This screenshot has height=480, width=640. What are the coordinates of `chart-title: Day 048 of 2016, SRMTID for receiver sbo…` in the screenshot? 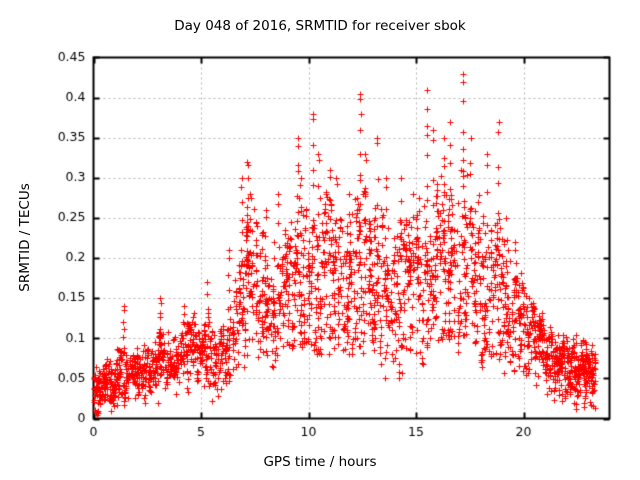 It's located at (320, 26).